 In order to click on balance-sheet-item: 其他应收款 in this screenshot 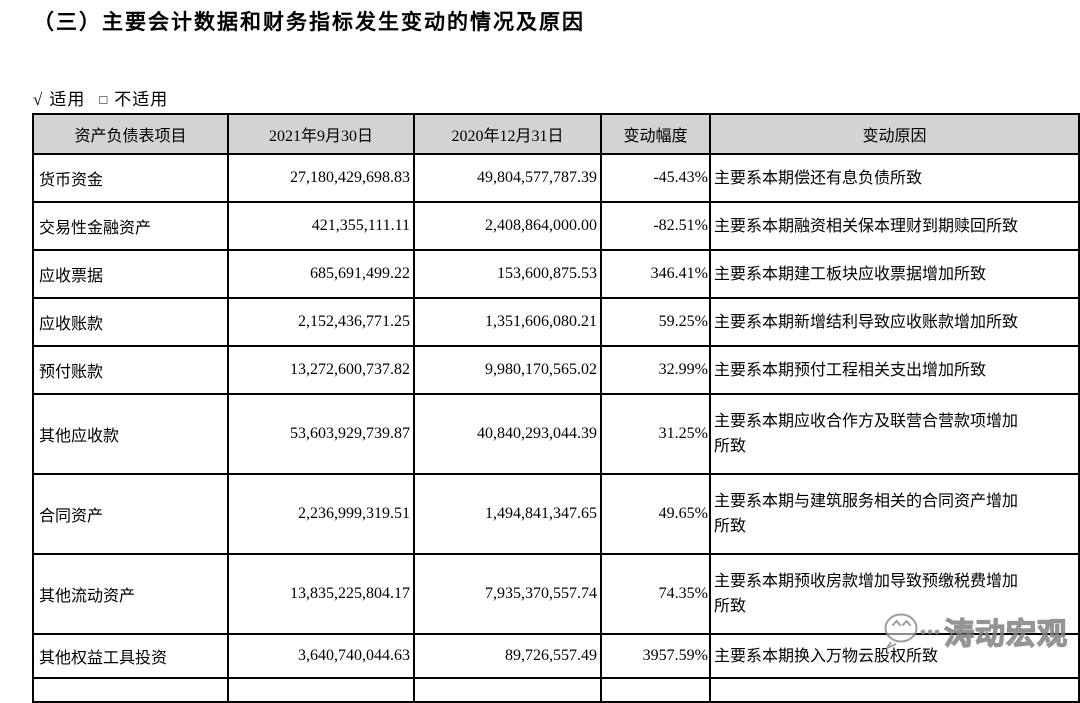, I will do `click(130, 434)`.